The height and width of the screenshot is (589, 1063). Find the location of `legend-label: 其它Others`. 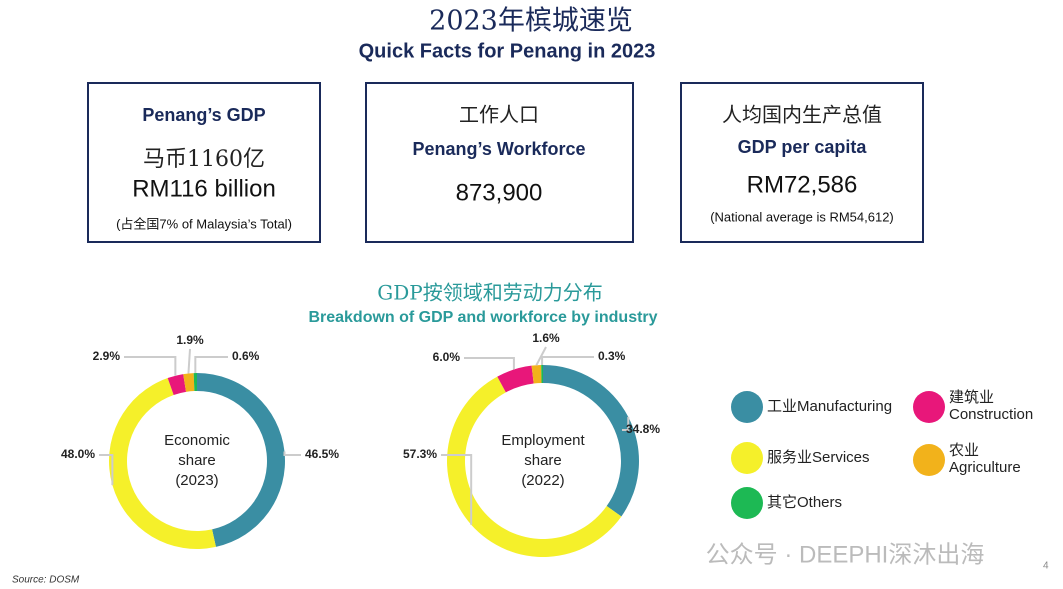

legend-label: 其它Others is located at coordinates (805, 502).